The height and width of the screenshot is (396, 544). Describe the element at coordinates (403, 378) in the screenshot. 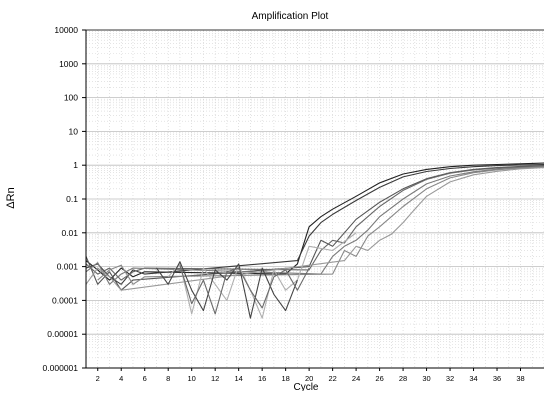

I see `x-tick-label: 28` at that location.